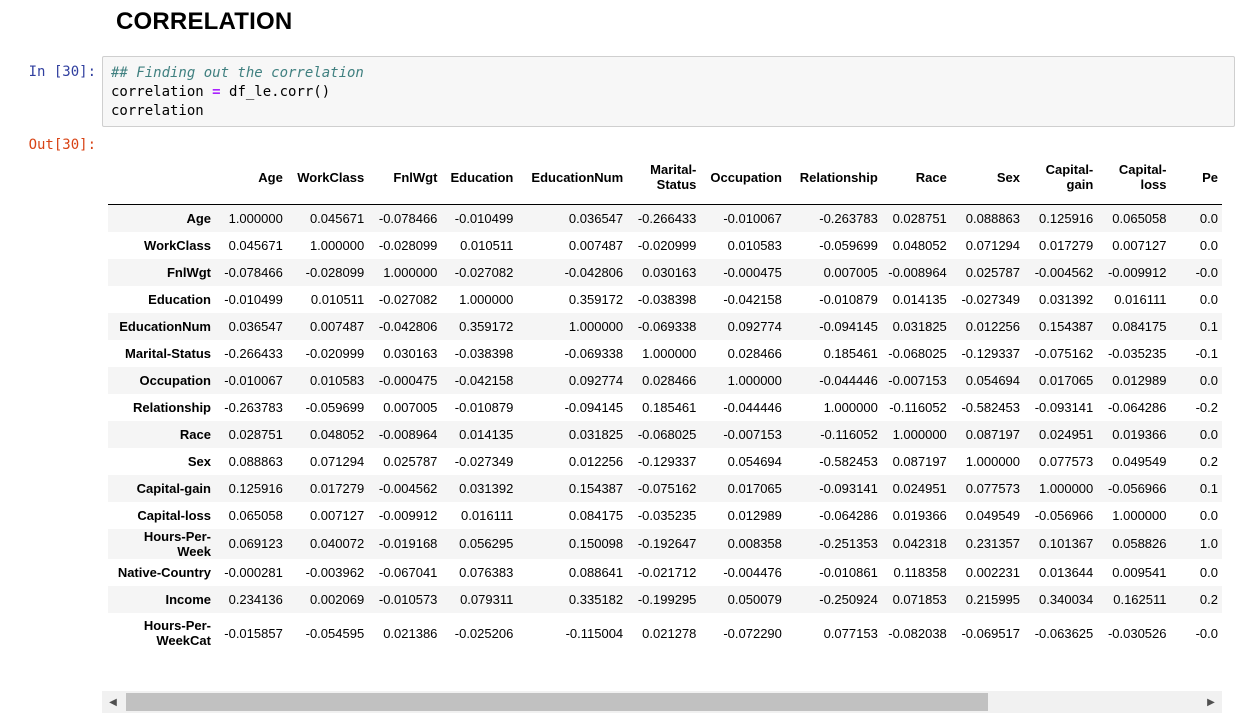  I want to click on table-cell: 0.010511, so click(487, 245).